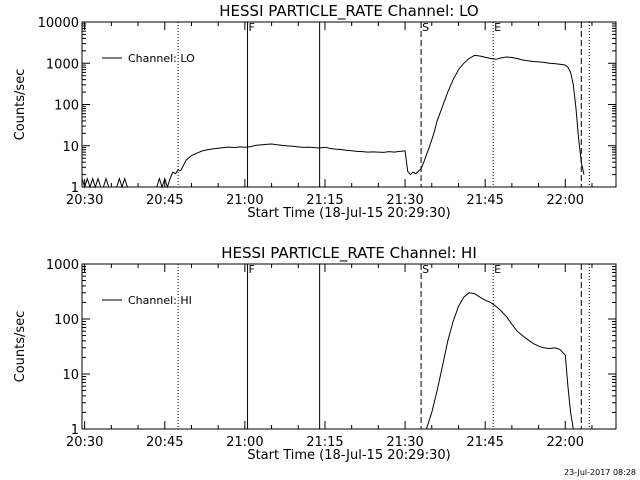  I want to click on legend-label: Channel: LO, so click(161, 58).